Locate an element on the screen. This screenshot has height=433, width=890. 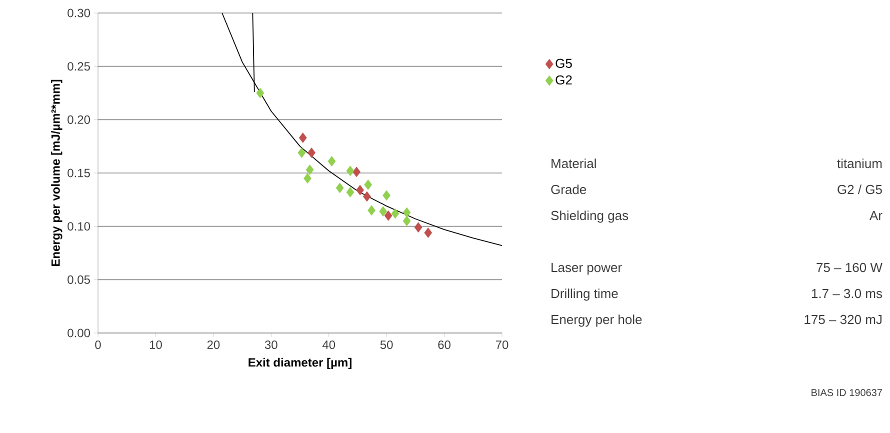
x-tick-label: 50 is located at coordinates (386, 345).